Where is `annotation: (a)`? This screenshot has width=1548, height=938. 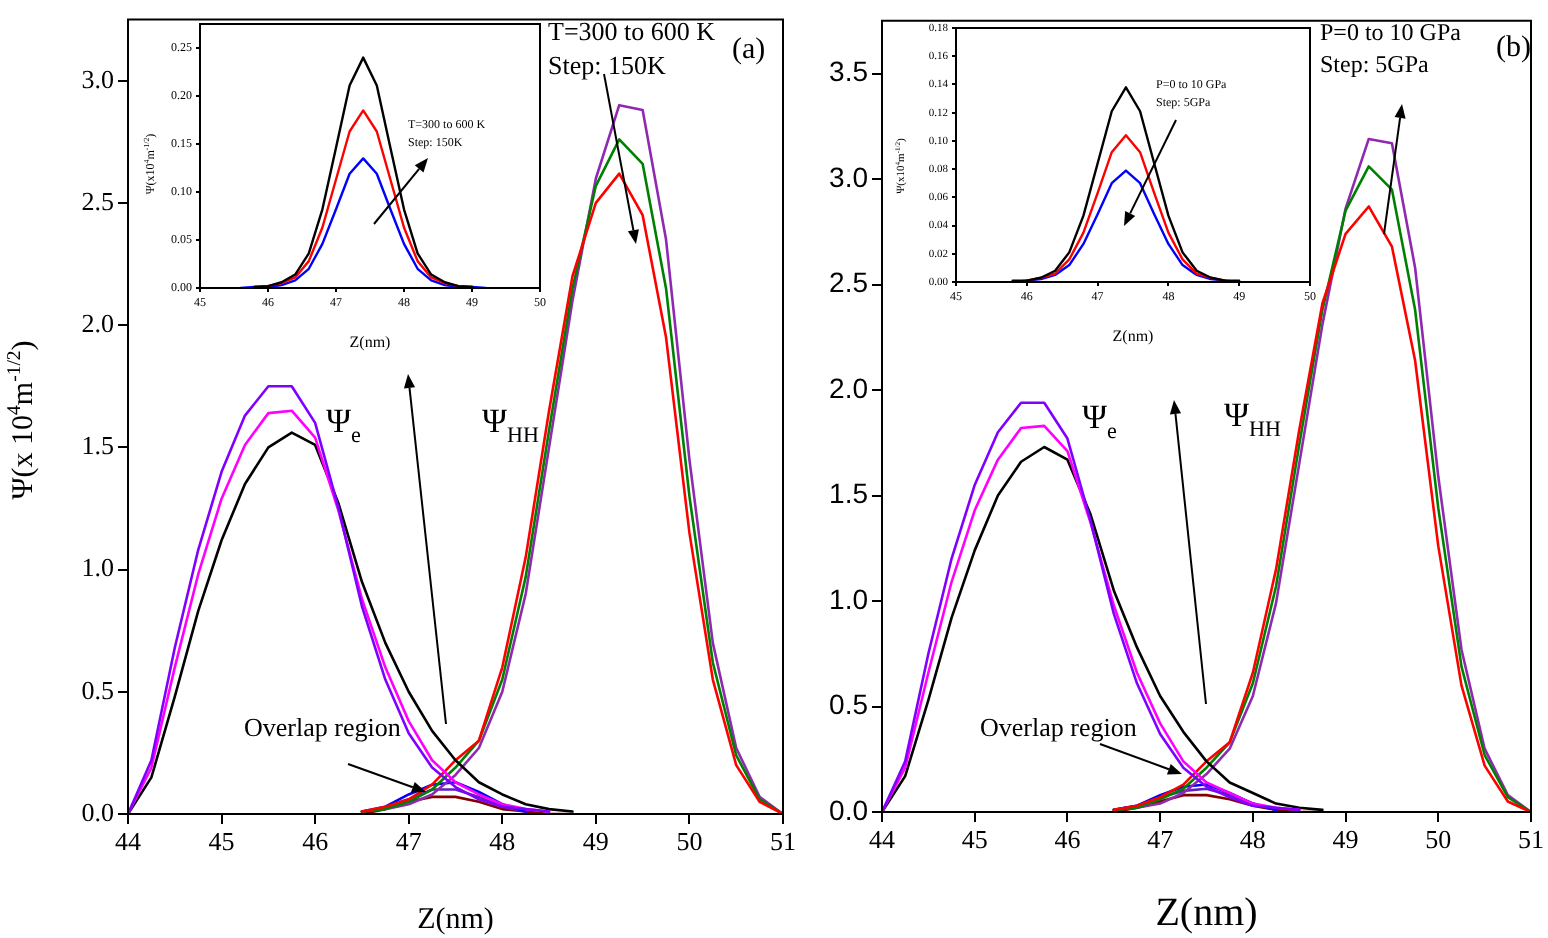 annotation: (a) is located at coordinates (749, 50).